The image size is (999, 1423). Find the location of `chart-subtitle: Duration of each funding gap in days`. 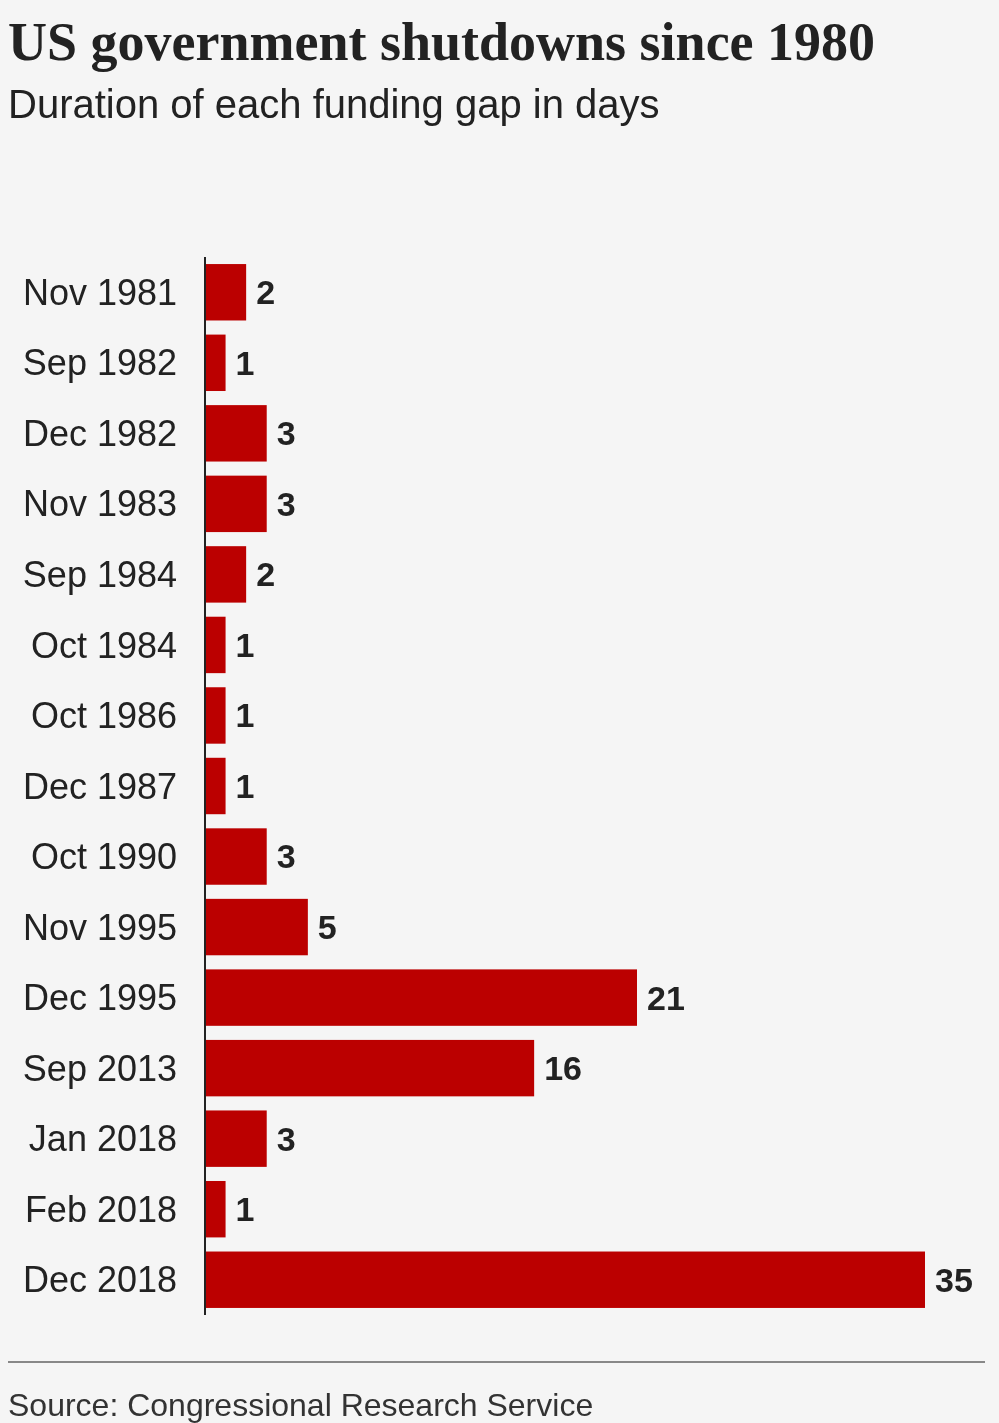

chart-subtitle: Duration of each funding gap in days is located at coordinates (334, 104).